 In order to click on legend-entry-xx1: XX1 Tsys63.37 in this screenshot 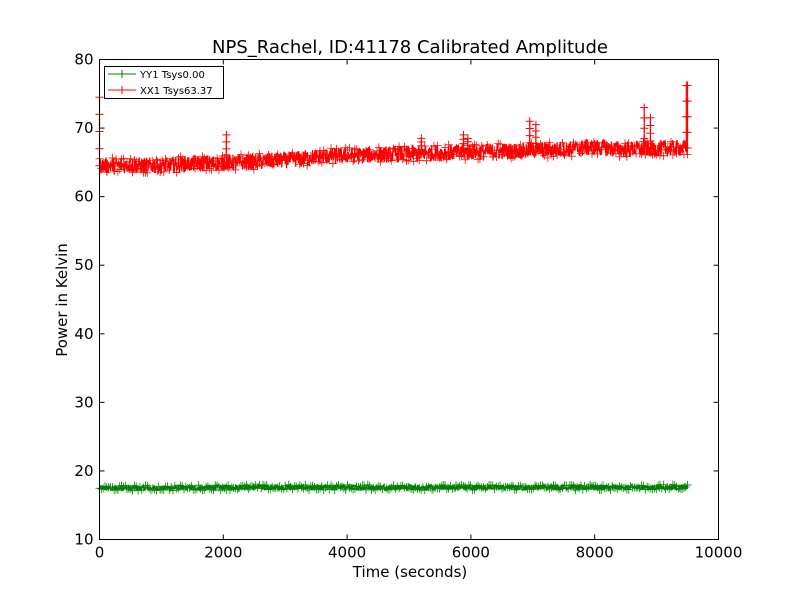, I will do `click(160, 91)`.